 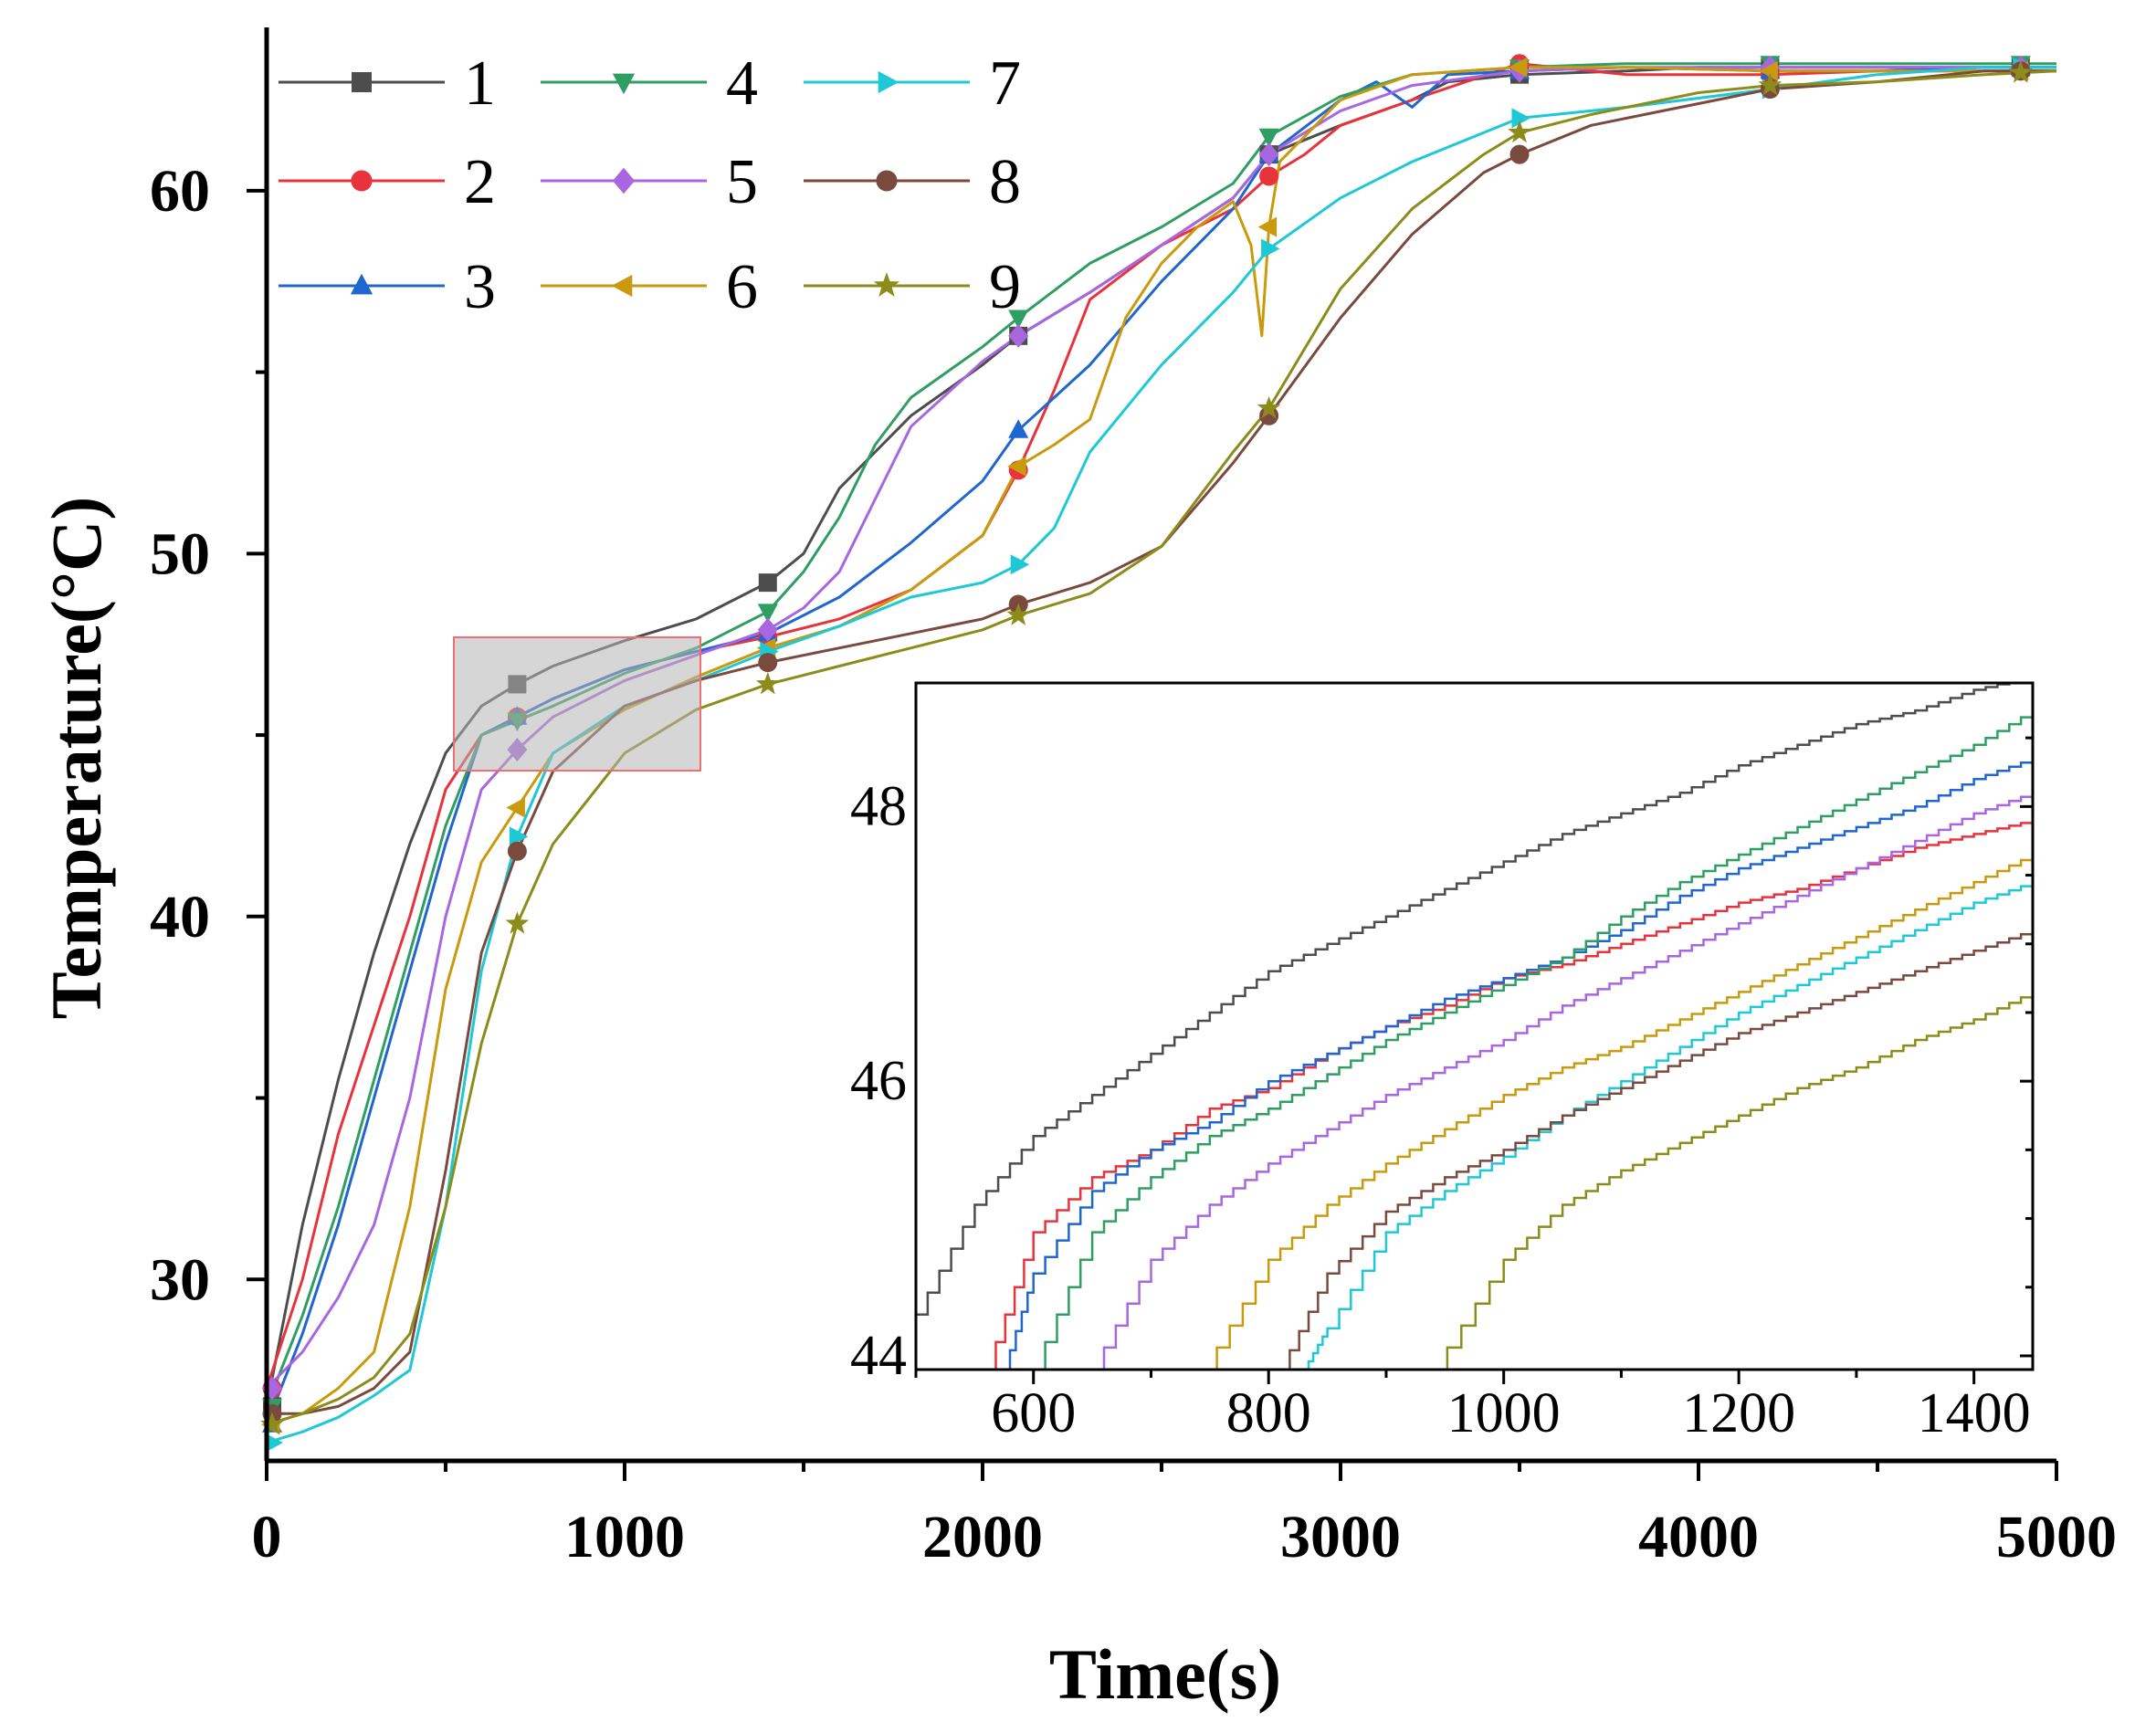 What do you see at coordinates (267, 1537) in the screenshot?
I see `x-tick-label: 0` at bounding box center [267, 1537].